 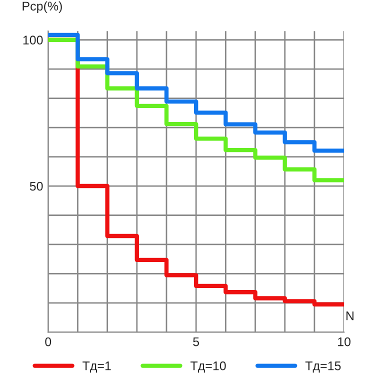 I want to click on x-axis-title: N, so click(x=350, y=316).